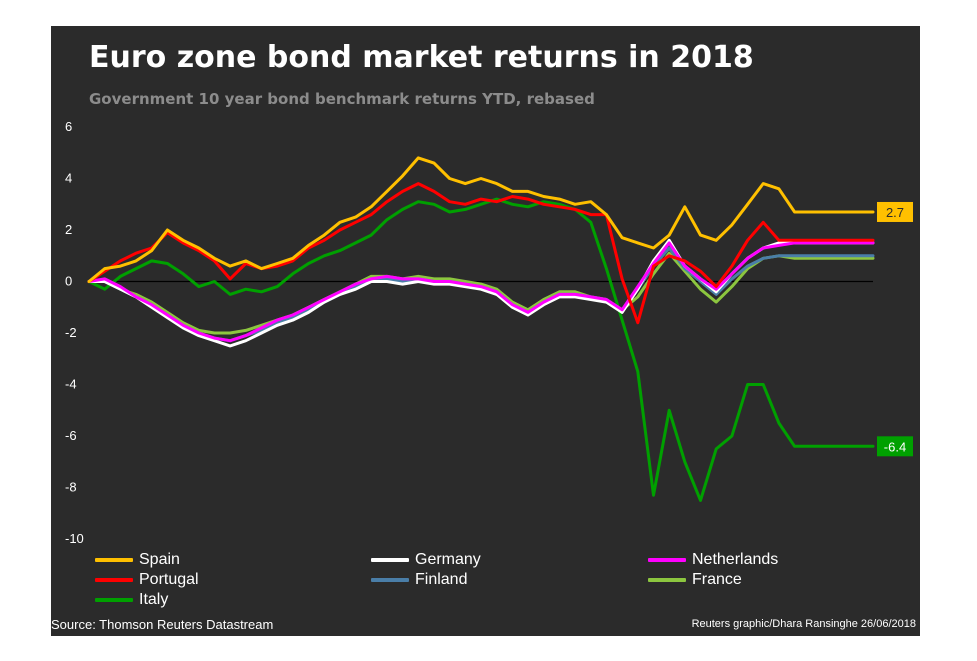 The width and height of the screenshot is (977, 661). Describe the element at coordinates (68, 229) in the screenshot. I see `y-tick-label: 2` at that location.